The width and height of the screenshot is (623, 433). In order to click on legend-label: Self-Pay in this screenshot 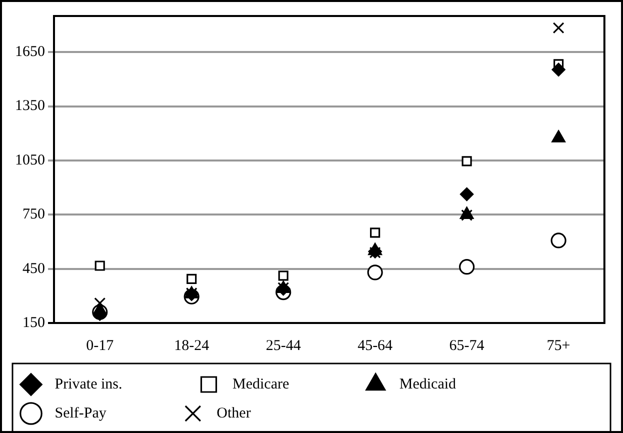, I will do `click(109, 413)`.